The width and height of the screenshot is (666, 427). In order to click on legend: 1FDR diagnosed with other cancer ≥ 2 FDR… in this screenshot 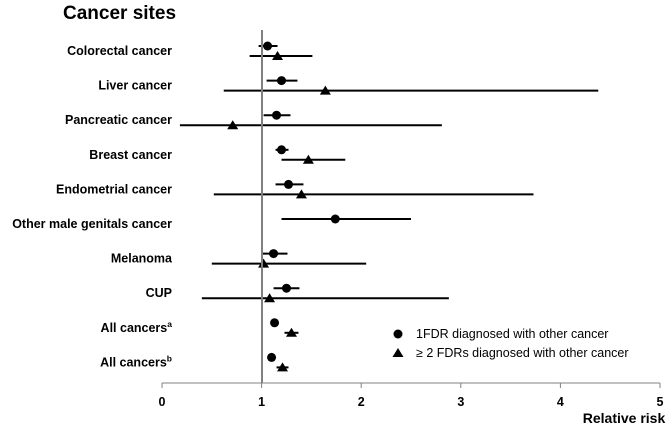, I will do `click(510, 343)`.